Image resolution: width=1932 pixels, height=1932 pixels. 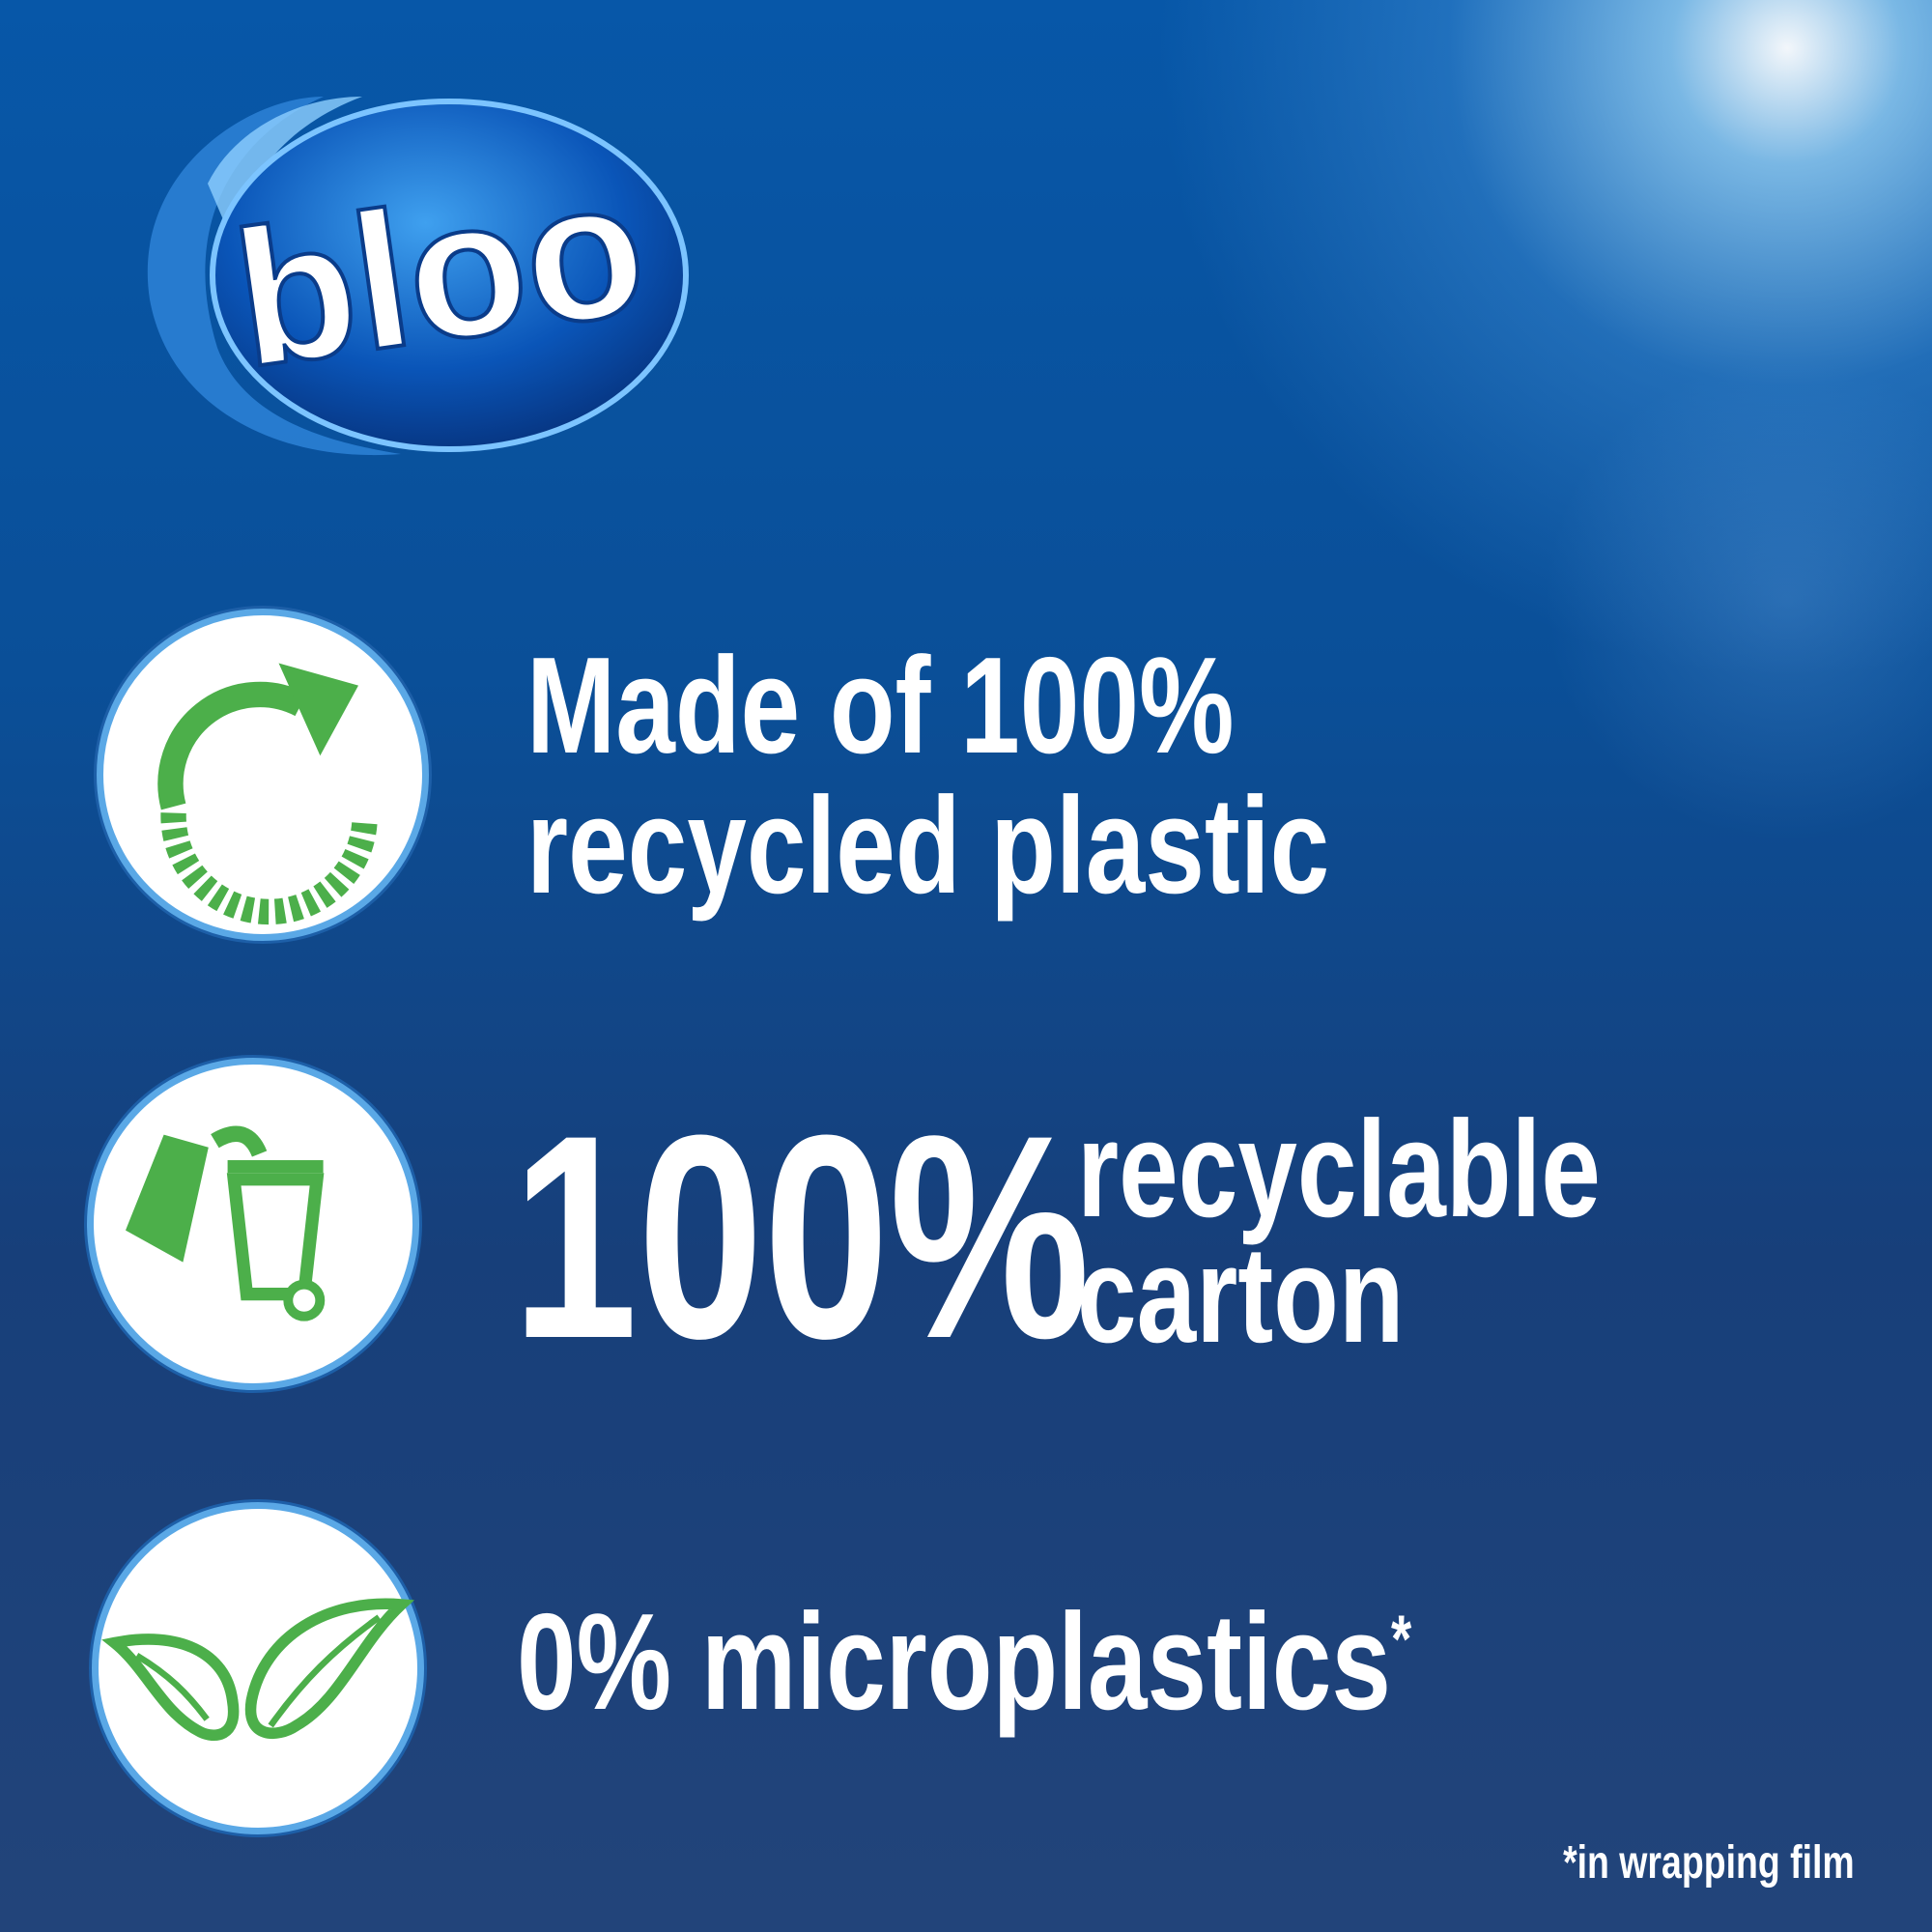 What do you see at coordinates (801, 1236) in the screenshot?
I see `feature-2-big: 100%` at bounding box center [801, 1236].